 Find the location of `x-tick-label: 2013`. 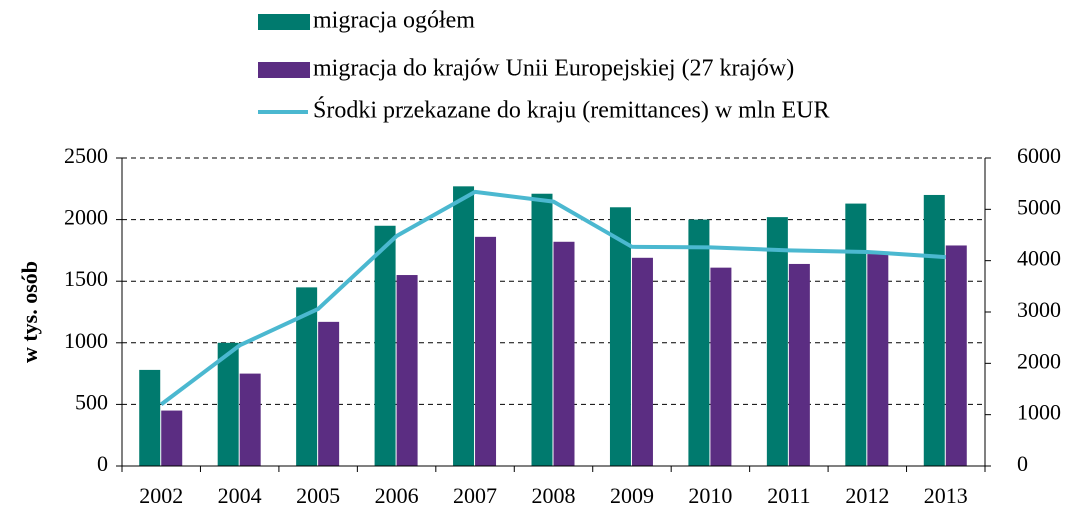

x-tick-label: 2013 is located at coordinates (946, 495).